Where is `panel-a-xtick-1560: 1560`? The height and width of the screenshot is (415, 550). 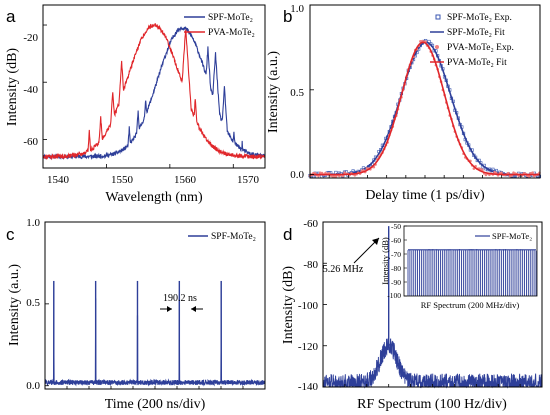
panel-a-xtick-1560: 1560 is located at coordinates (185, 180).